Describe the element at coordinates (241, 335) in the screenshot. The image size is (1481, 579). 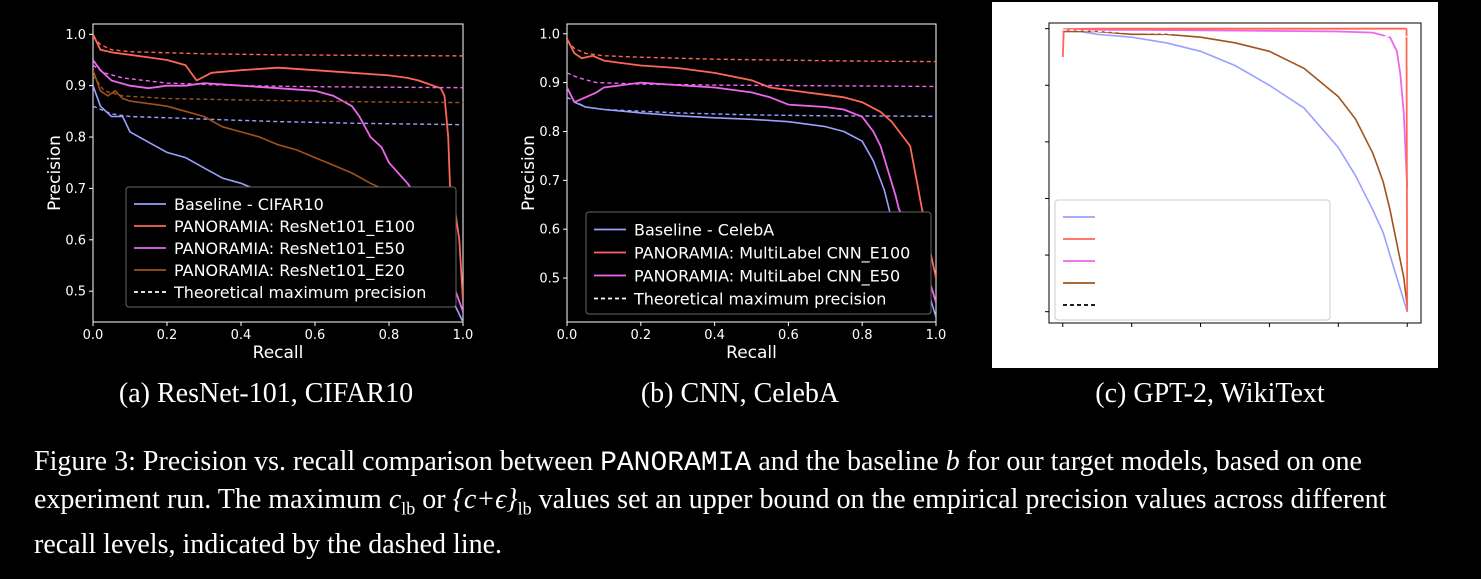
I see `panel-a-xtick-label-2: 0.4` at that location.